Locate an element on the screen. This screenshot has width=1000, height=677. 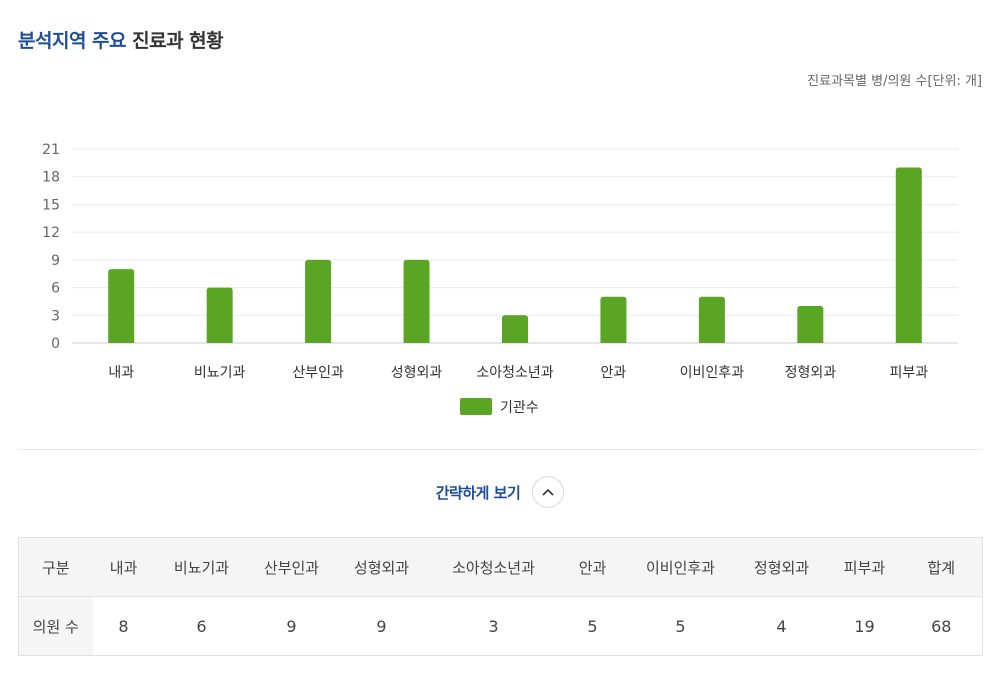
table-row-header: 의원 수 is located at coordinates (55, 626).